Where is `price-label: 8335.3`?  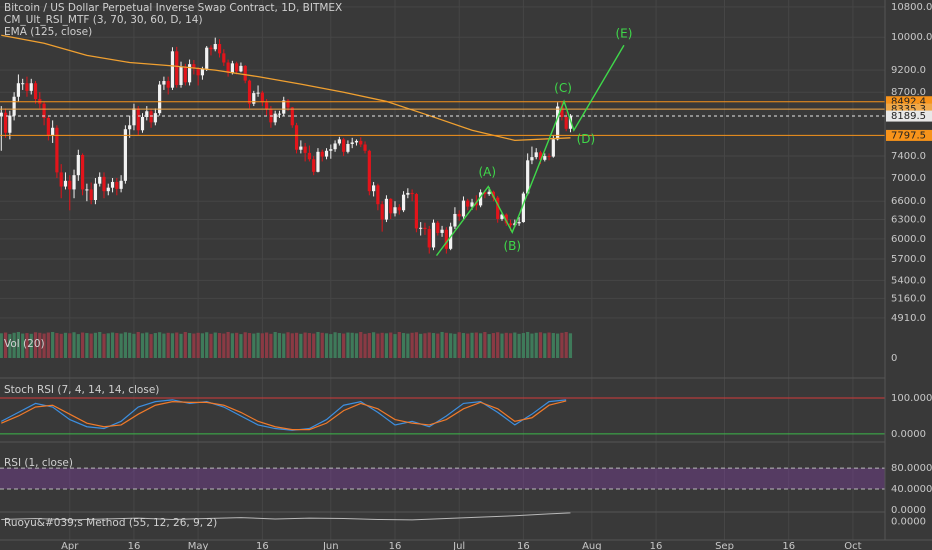
price-label: 8335.3 is located at coordinates (908, 109).